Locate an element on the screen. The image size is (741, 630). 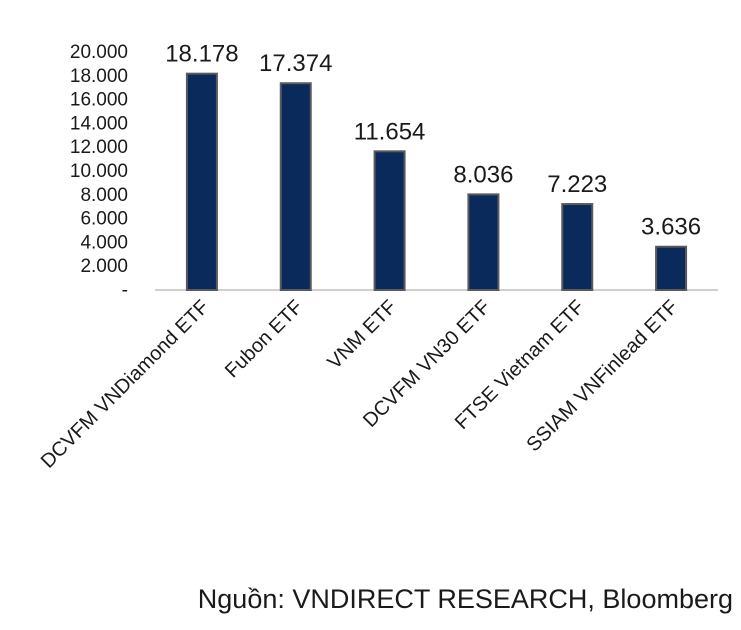
y-tick-label: 16.000 is located at coordinates (99, 100).